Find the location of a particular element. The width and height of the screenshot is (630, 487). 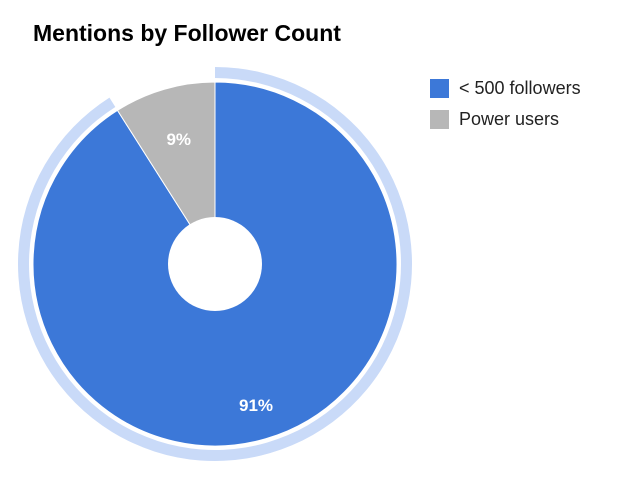

pie-slice-power-users is located at coordinates (166, 173).